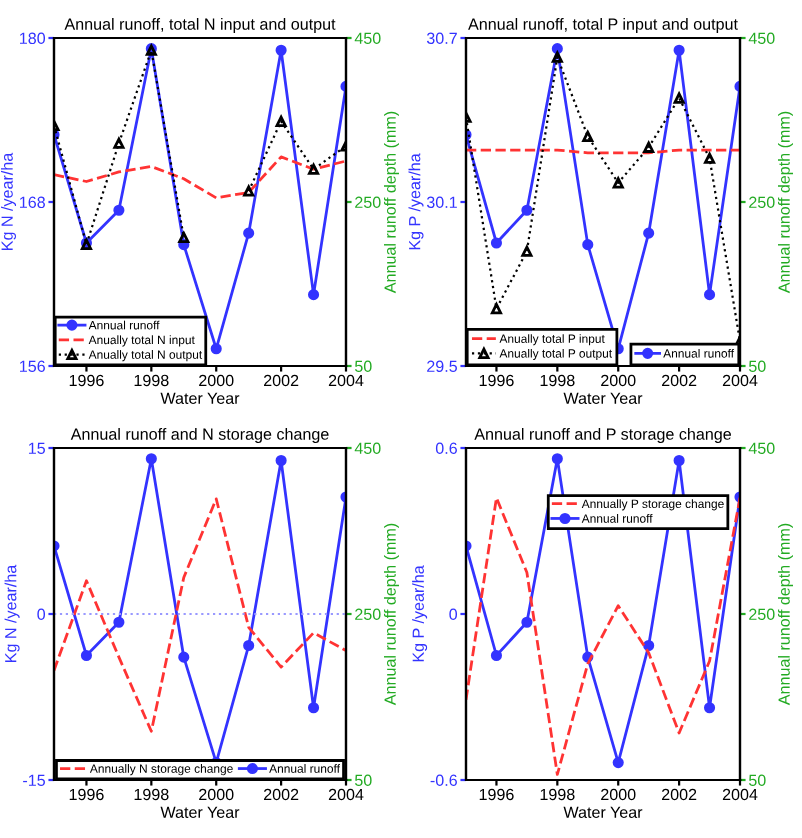 This screenshot has width=802, height=838. What do you see at coordinates (33, 38) in the screenshot?
I see `y-tick-label: 180` at bounding box center [33, 38].